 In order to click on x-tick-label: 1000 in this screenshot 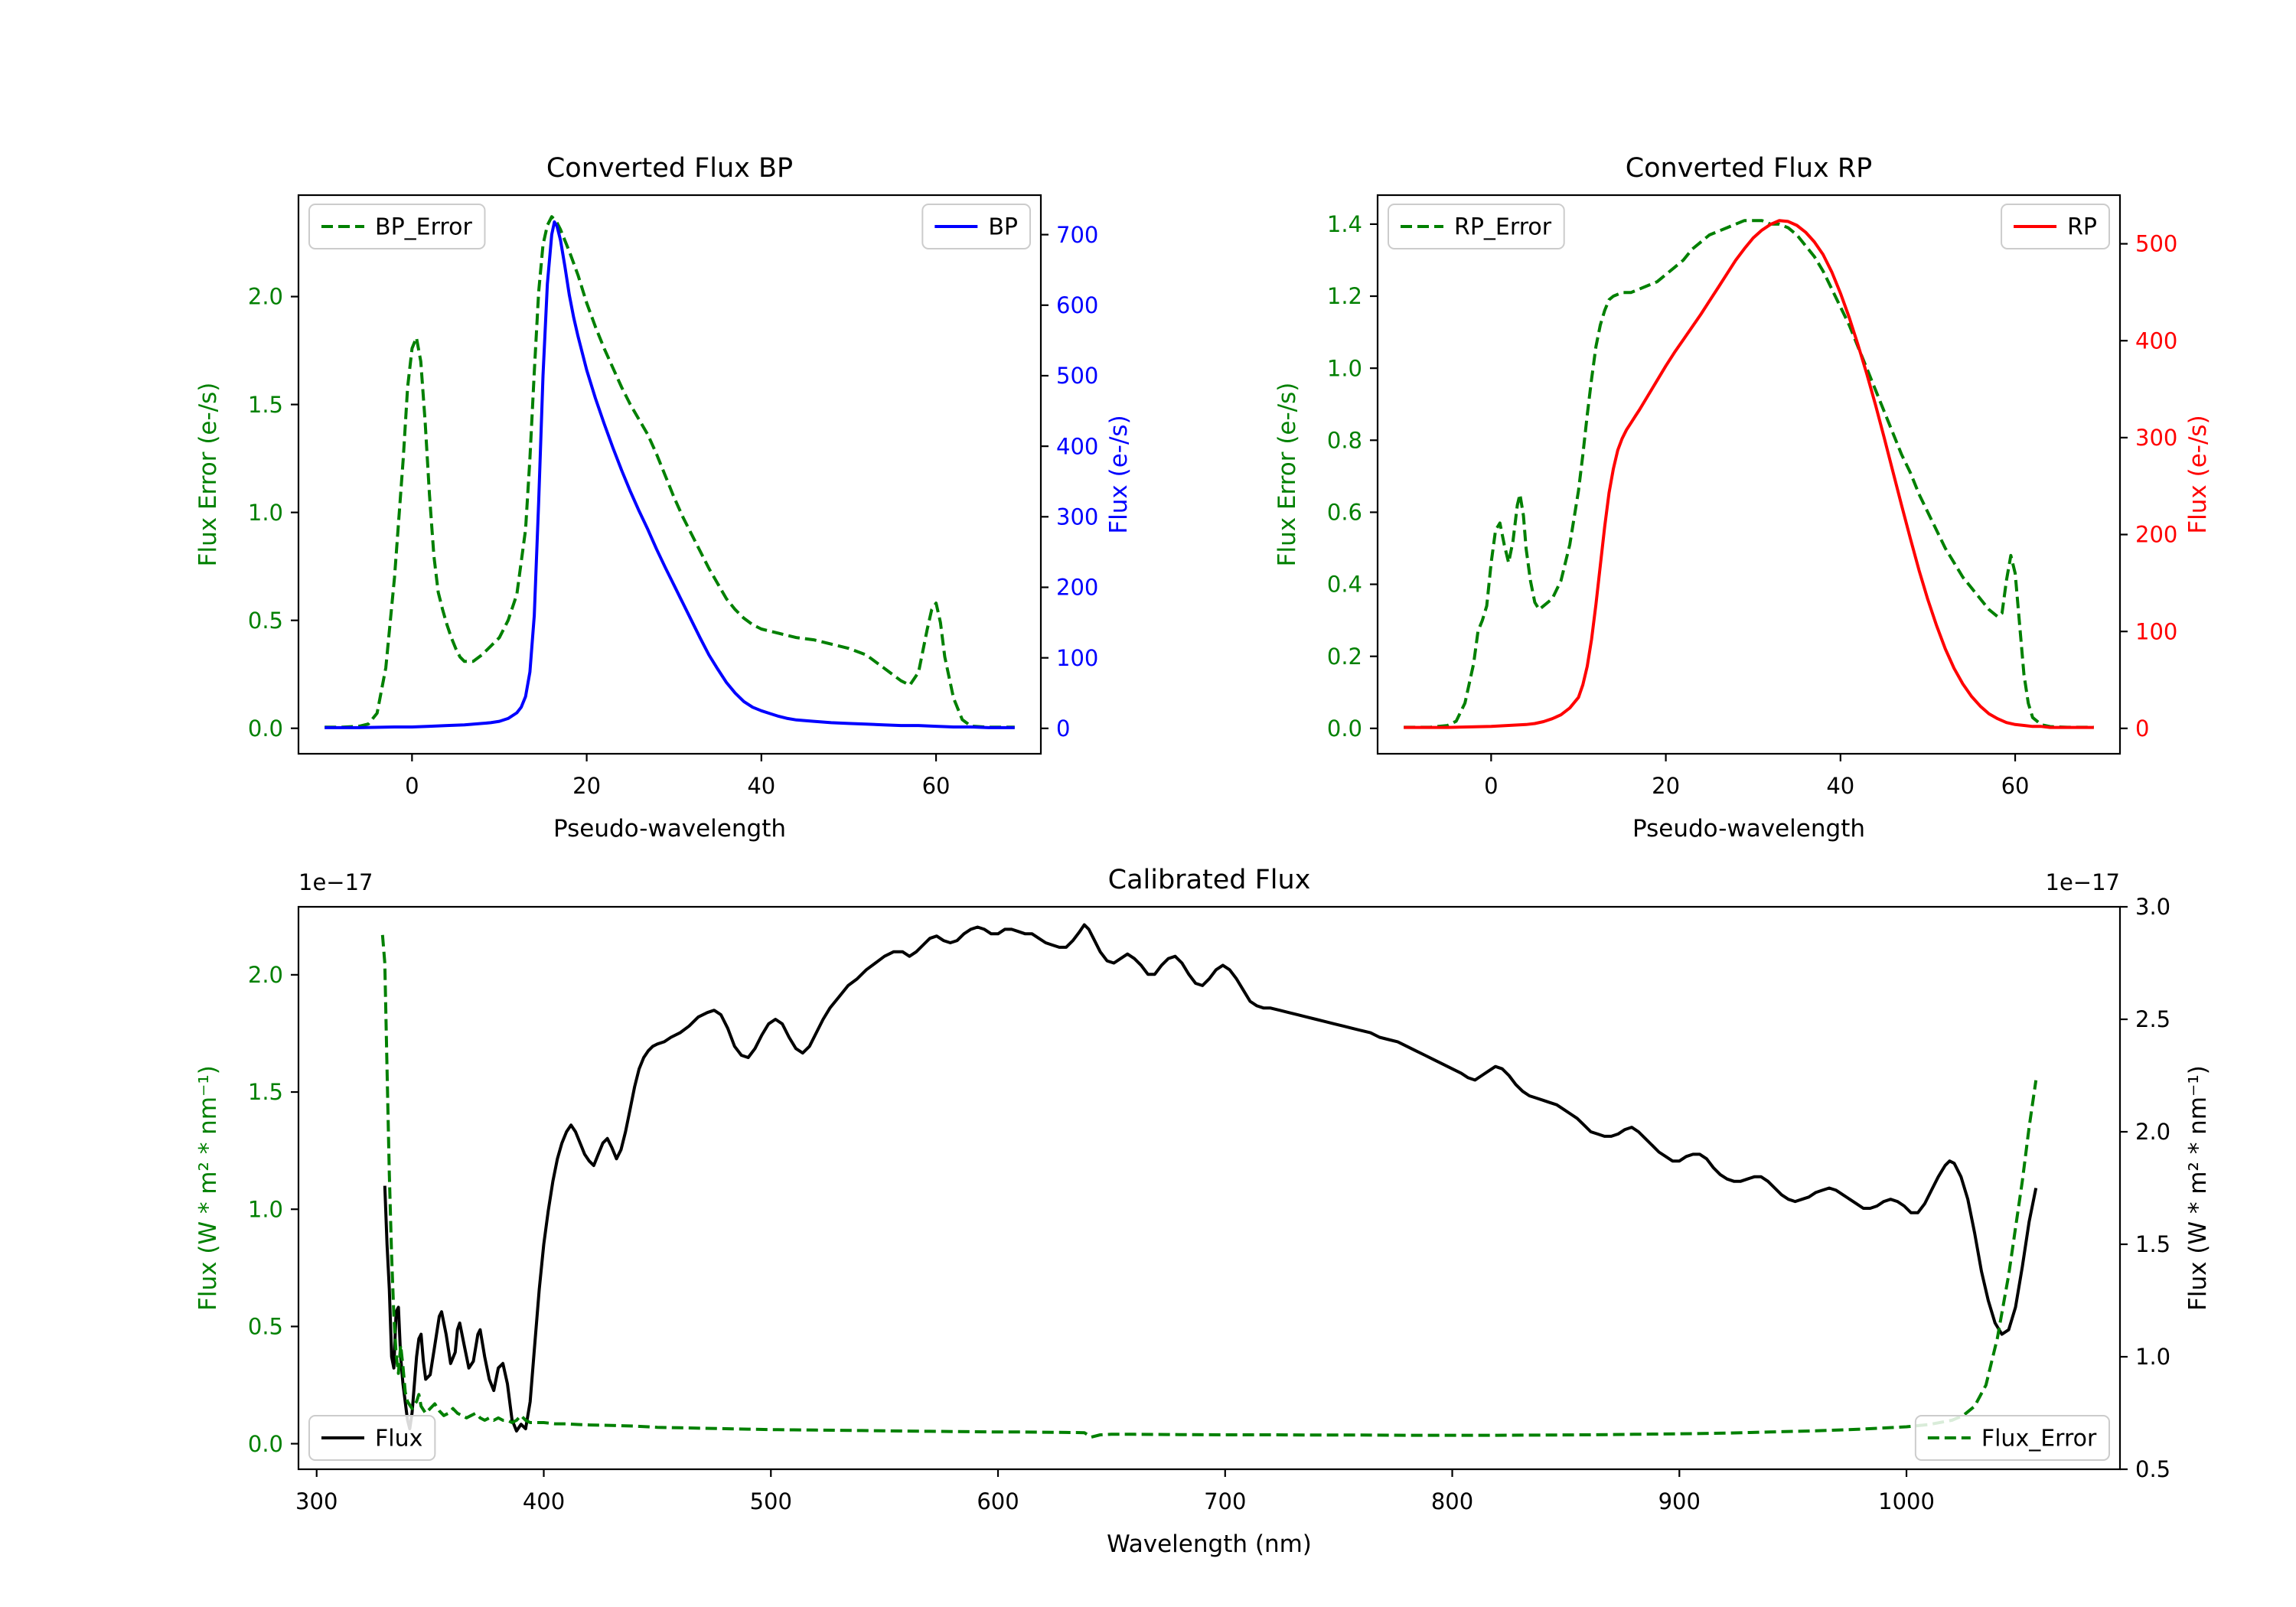, I will do `click(1906, 1501)`.